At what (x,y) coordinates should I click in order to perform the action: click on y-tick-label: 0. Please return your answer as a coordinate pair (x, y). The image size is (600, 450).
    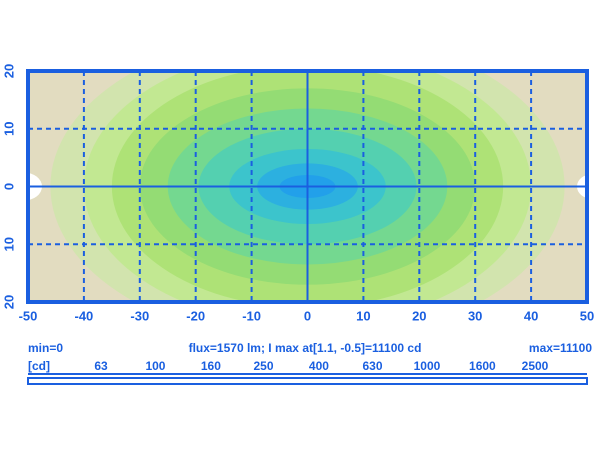
    Looking at the image, I should click on (8, 186).